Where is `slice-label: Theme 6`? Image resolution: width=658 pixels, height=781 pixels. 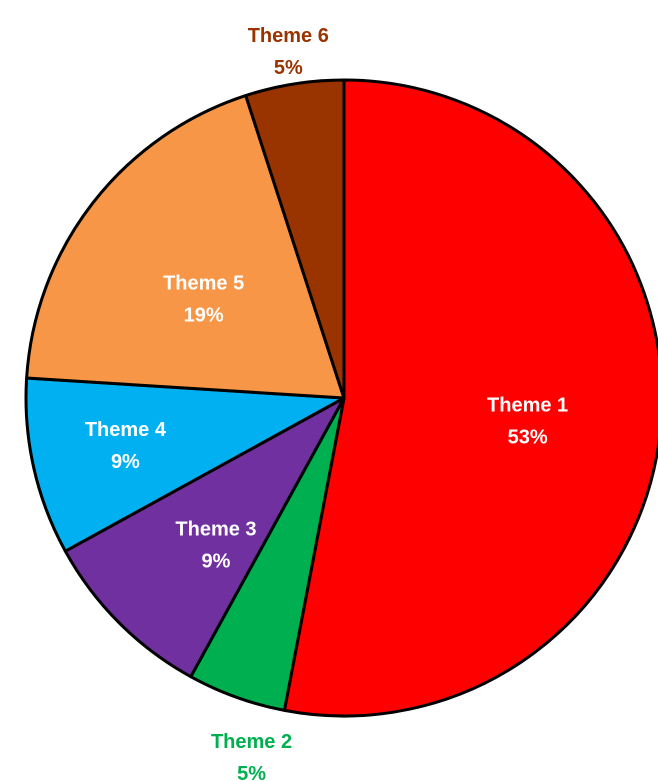
slice-label: Theme 6 is located at coordinates (288, 36).